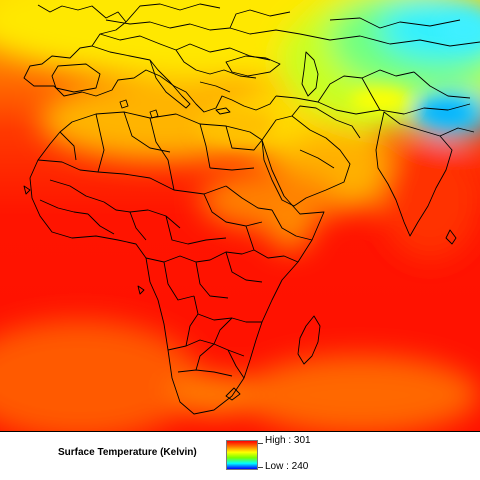  I want to click on legend-title: Surface Temperature (Kelvin), so click(127, 452).